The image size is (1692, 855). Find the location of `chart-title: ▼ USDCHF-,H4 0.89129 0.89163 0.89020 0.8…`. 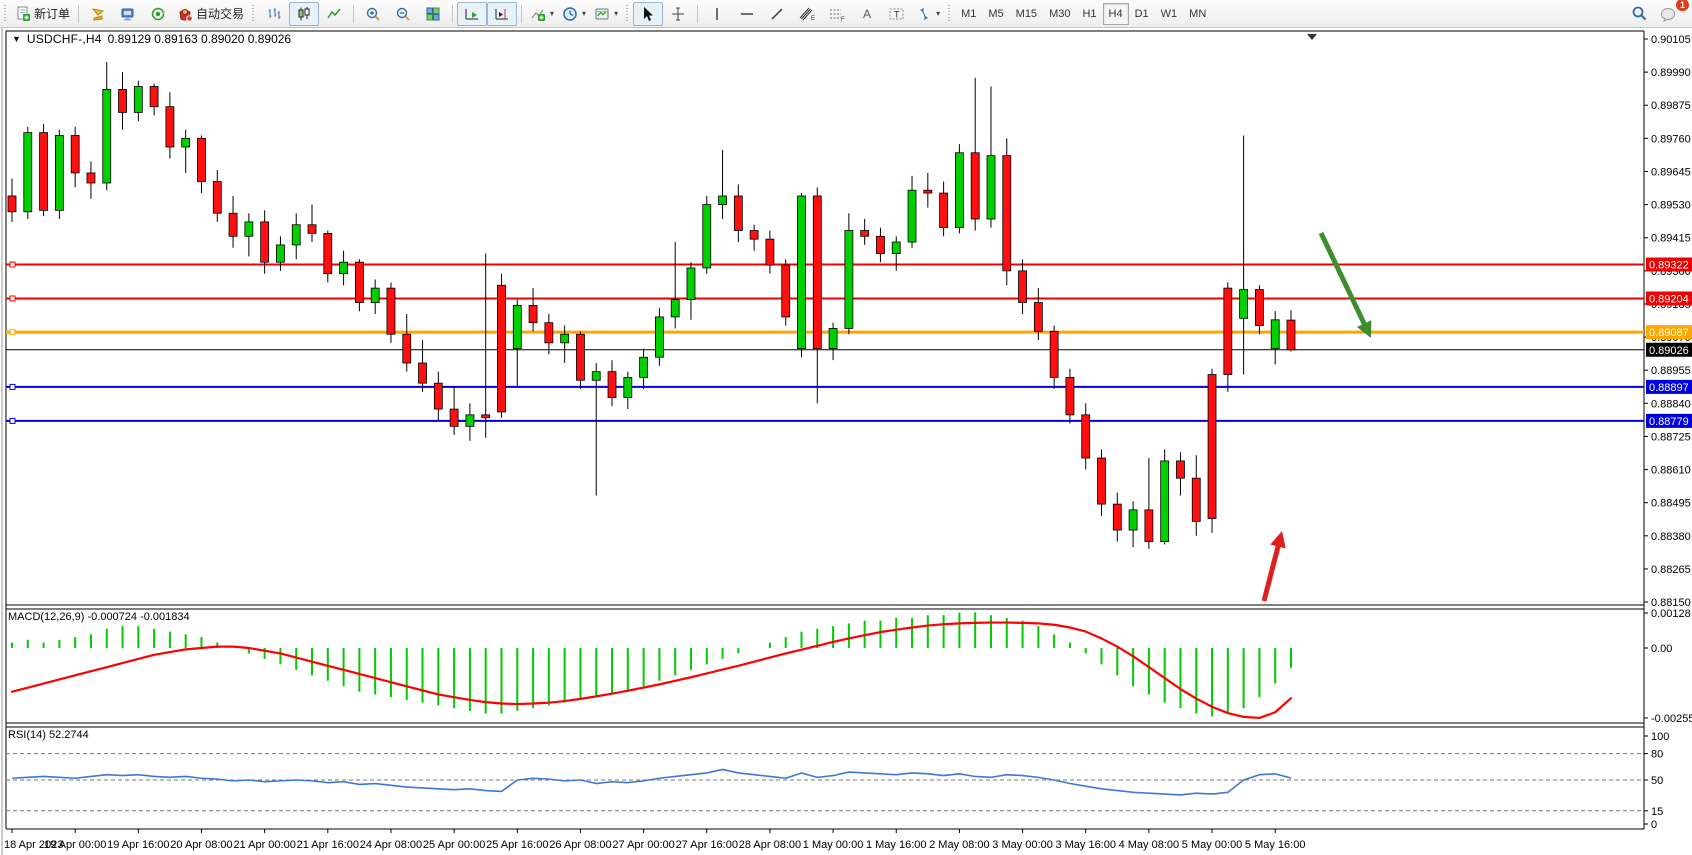

chart-title: ▼ USDCHF-,H4 0.89129 0.89163 0.89020 0.8… is located at coordinates (151, 39).